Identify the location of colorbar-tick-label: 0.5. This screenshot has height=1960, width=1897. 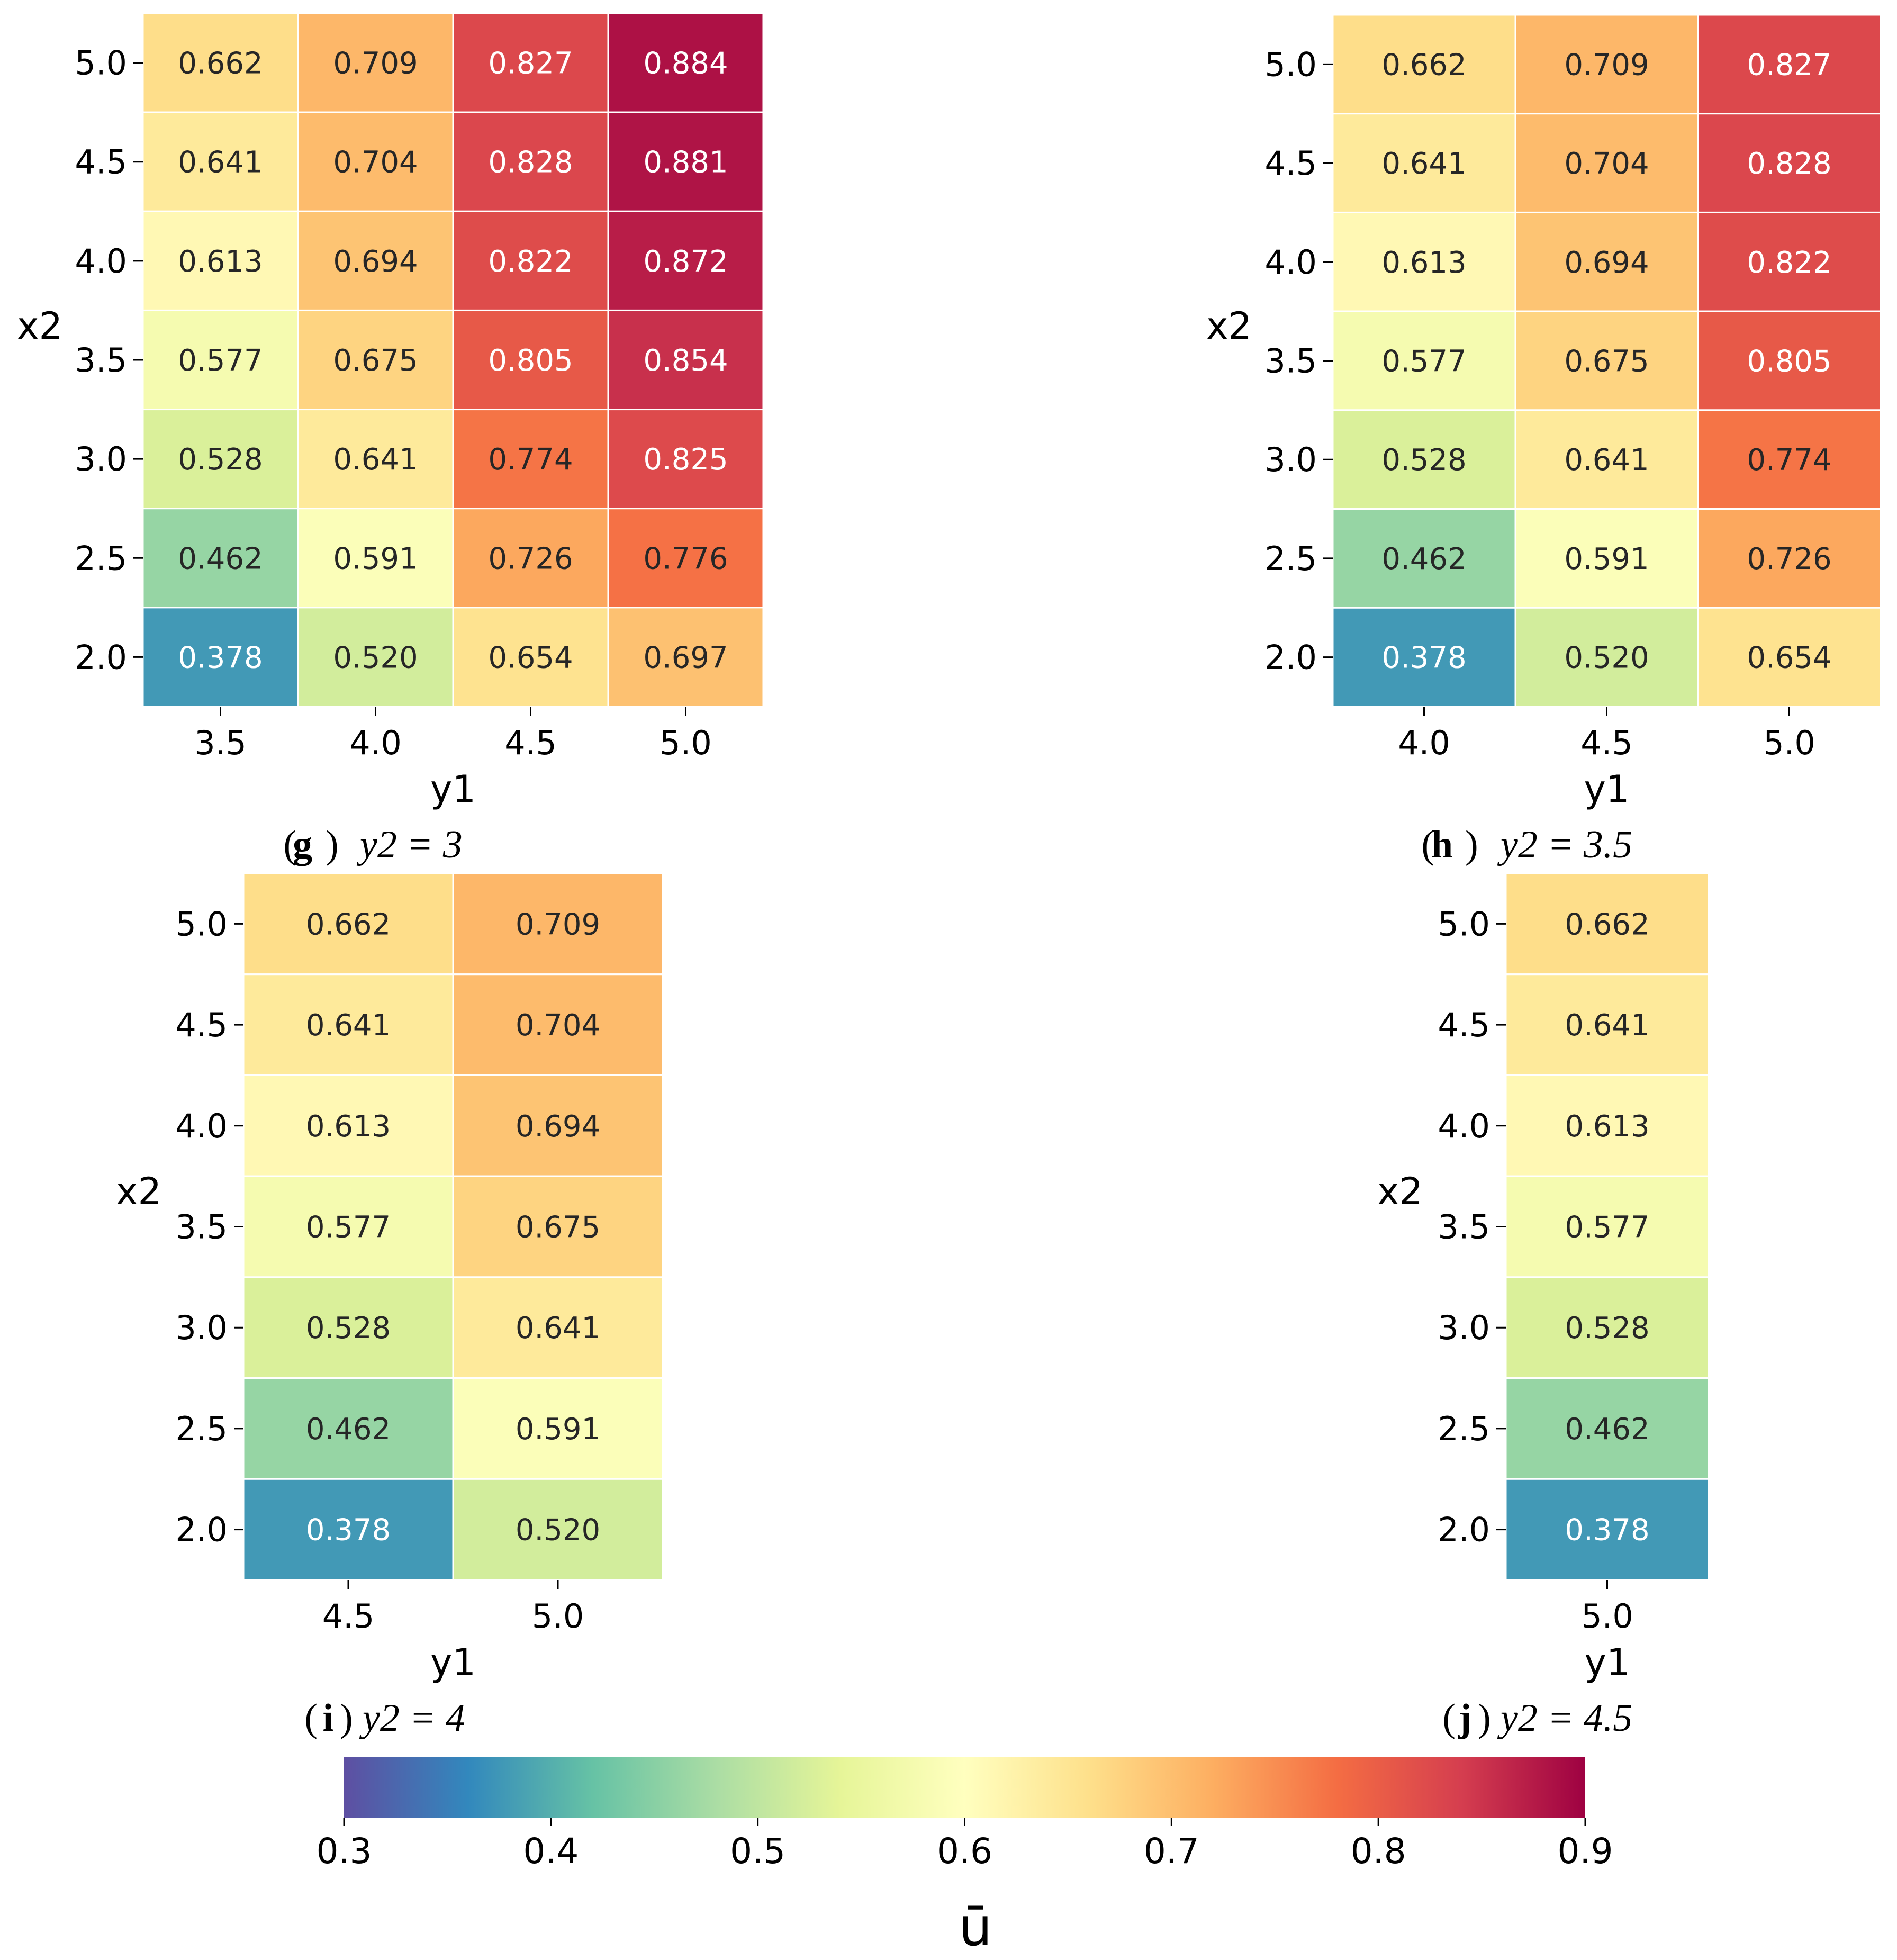
(757, 1851).